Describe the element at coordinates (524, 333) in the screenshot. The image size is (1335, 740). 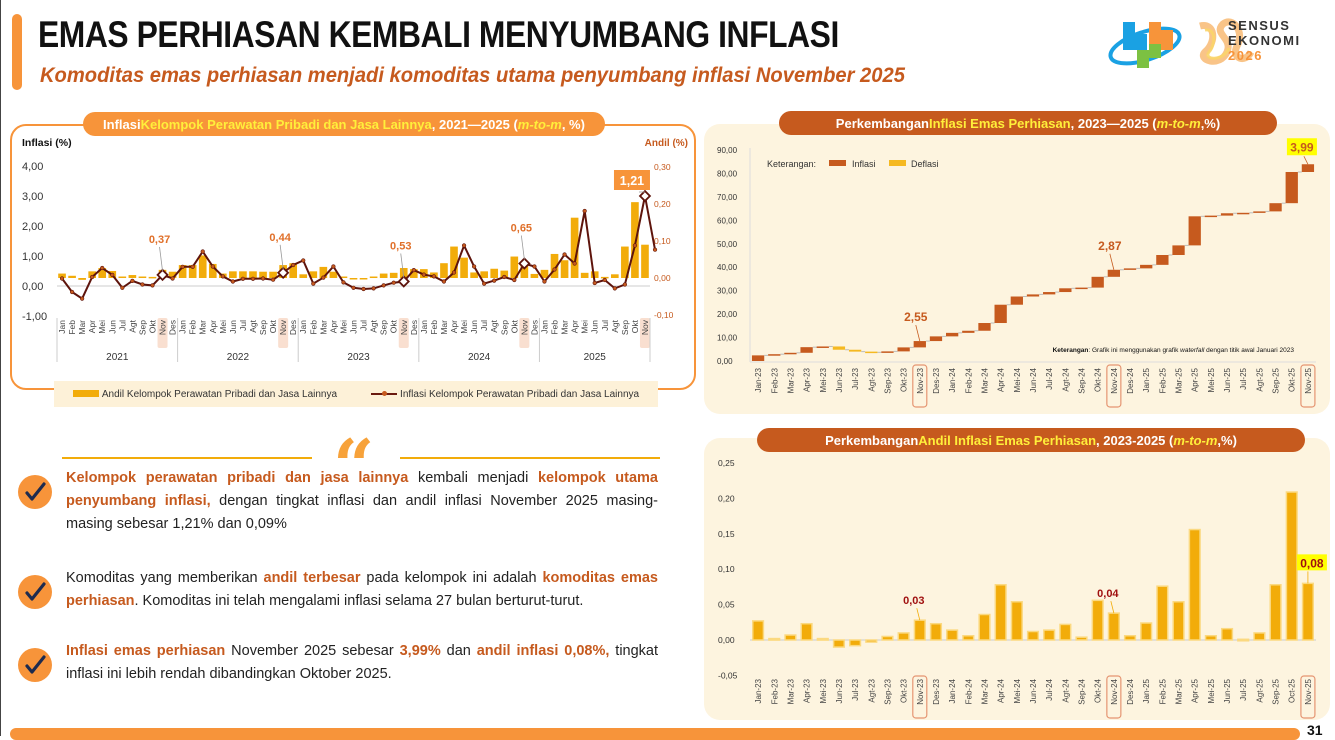
I see `highlight-month-box` at that location.